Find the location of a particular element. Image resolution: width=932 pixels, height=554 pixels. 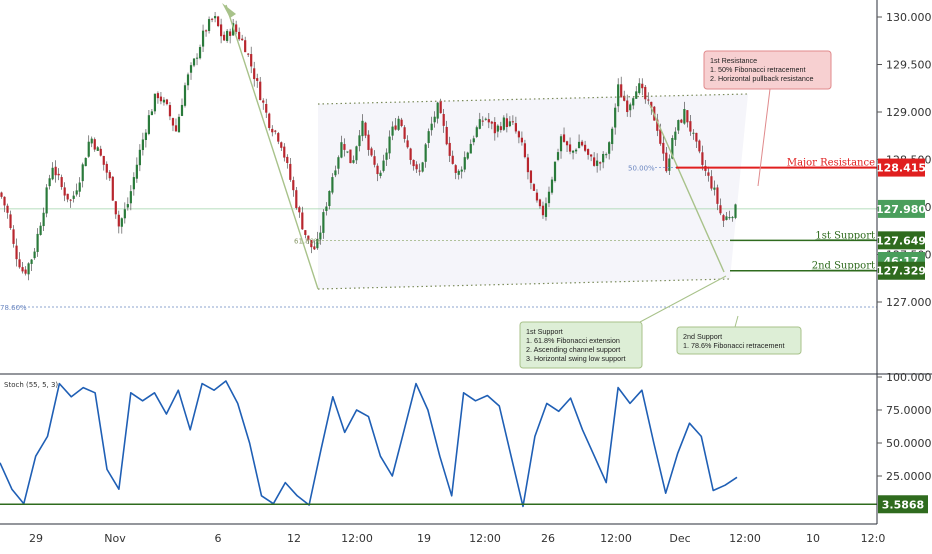

resistance-note-box-line: 1. 50% Fibonacci retracement is located at coordinates (757, 69).